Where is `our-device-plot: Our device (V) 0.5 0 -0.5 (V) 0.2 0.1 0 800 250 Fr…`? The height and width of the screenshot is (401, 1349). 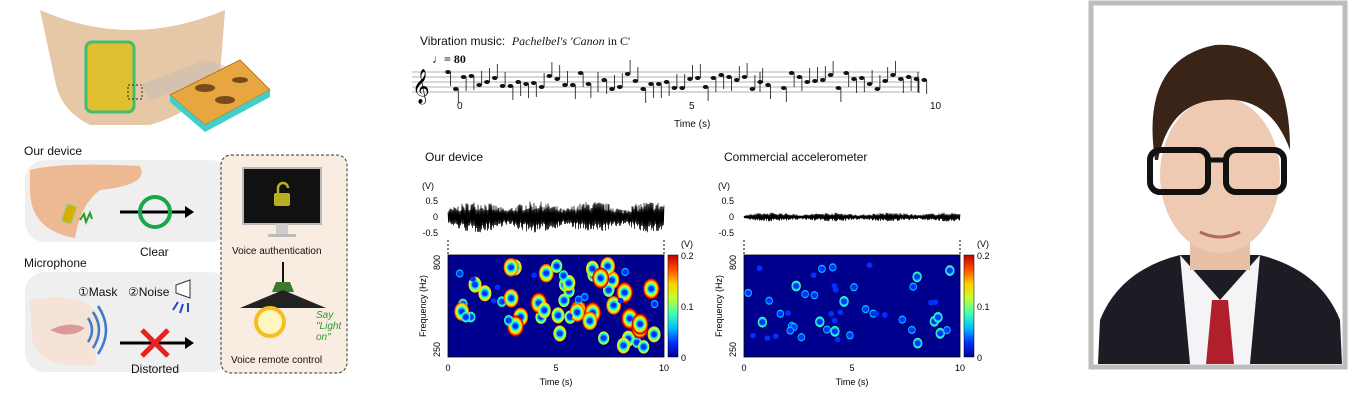
our-device-plot: Our device (V) 0.5 0 -0.5 (V) 0.2 0.1 0 800 250 Fr… is located at coordinates (558, 273).